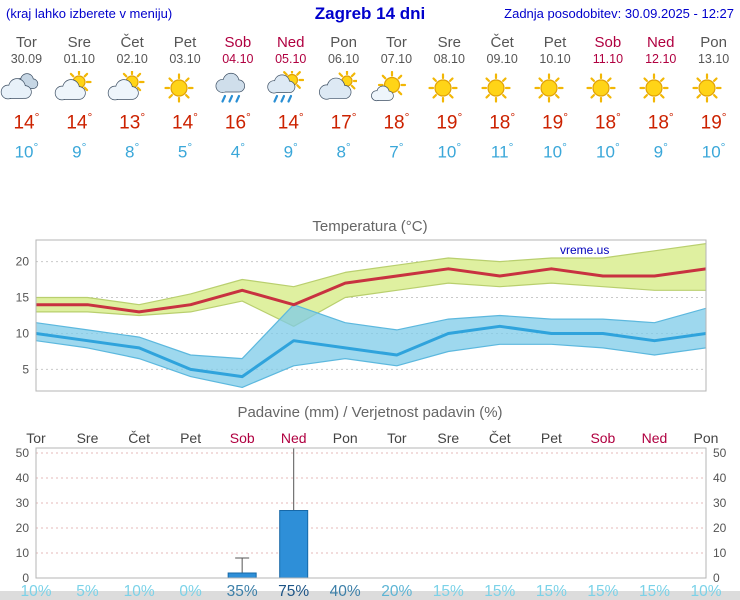 The image size is (740, 600). Describe the element at coordinates (343, 42) in the screenshot. I see `day-name: Pon` at that location.